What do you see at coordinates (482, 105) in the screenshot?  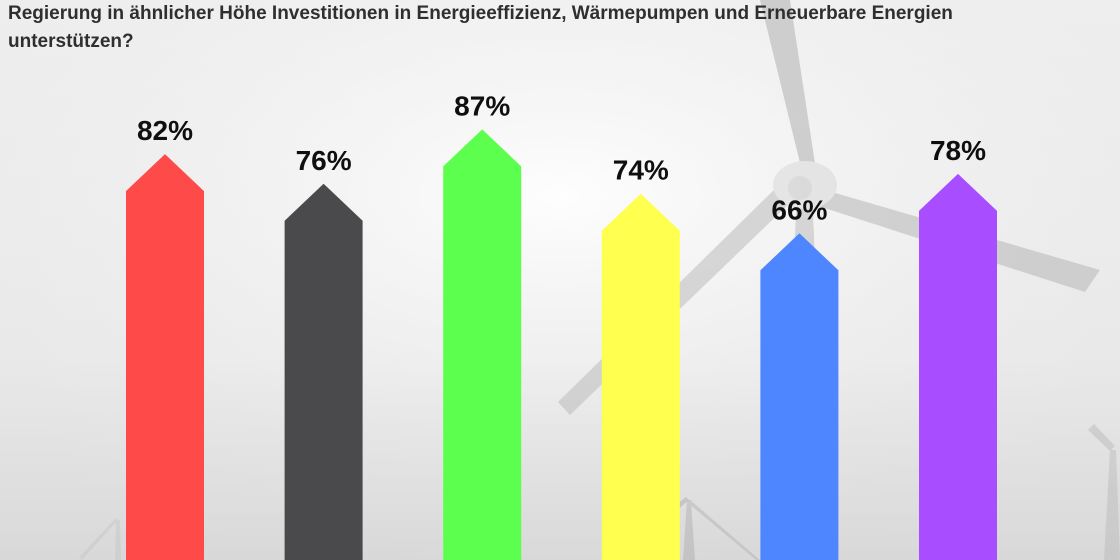 I see `data-label-3: 87%` at bounding box center [482, 105].